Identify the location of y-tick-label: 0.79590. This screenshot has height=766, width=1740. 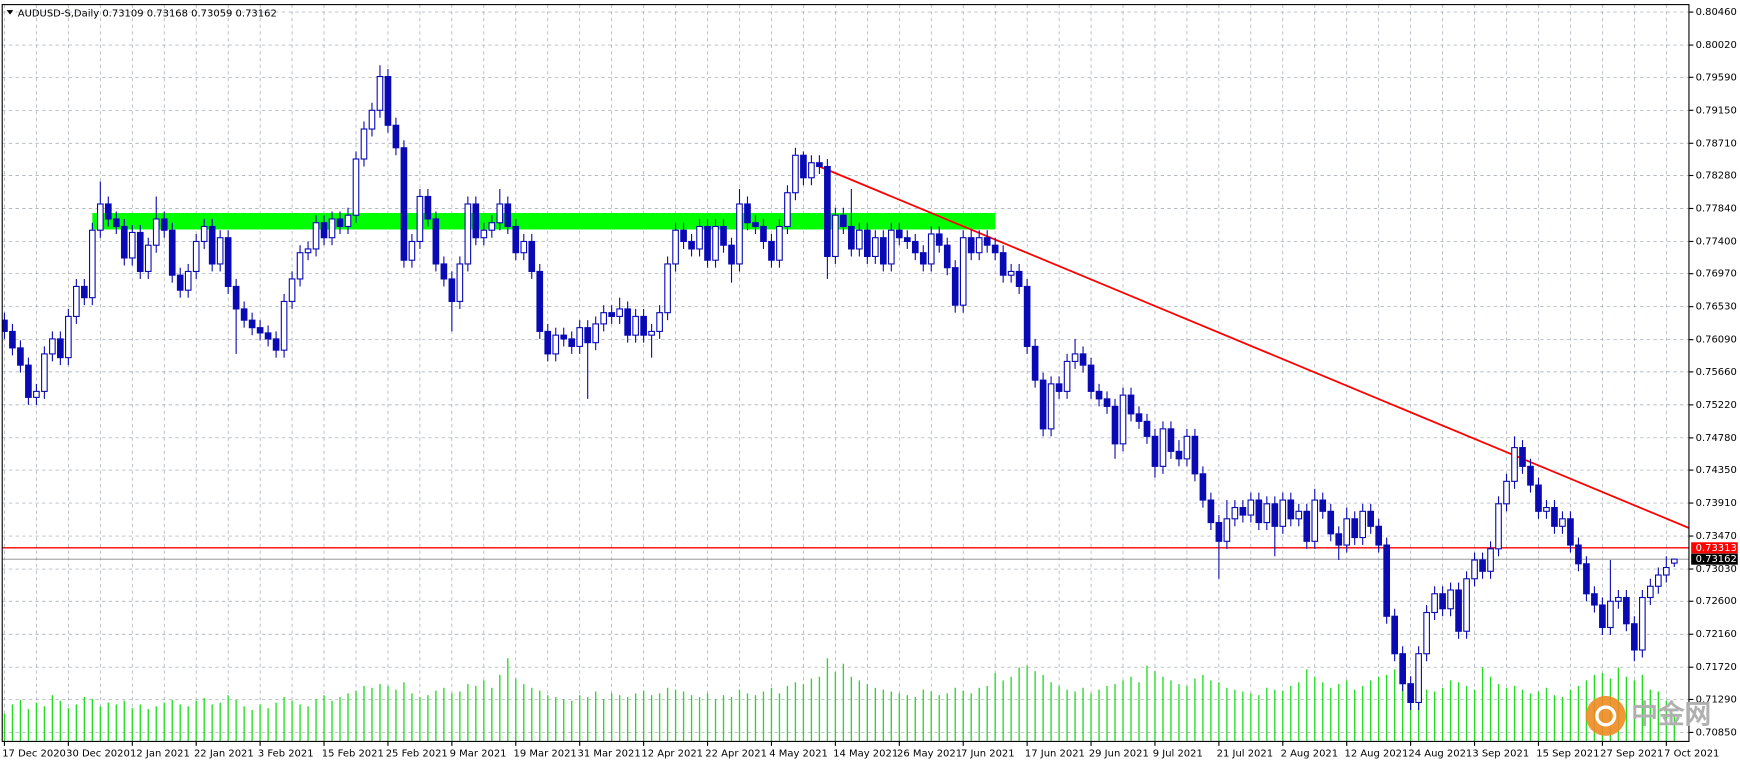
(1716, 77).